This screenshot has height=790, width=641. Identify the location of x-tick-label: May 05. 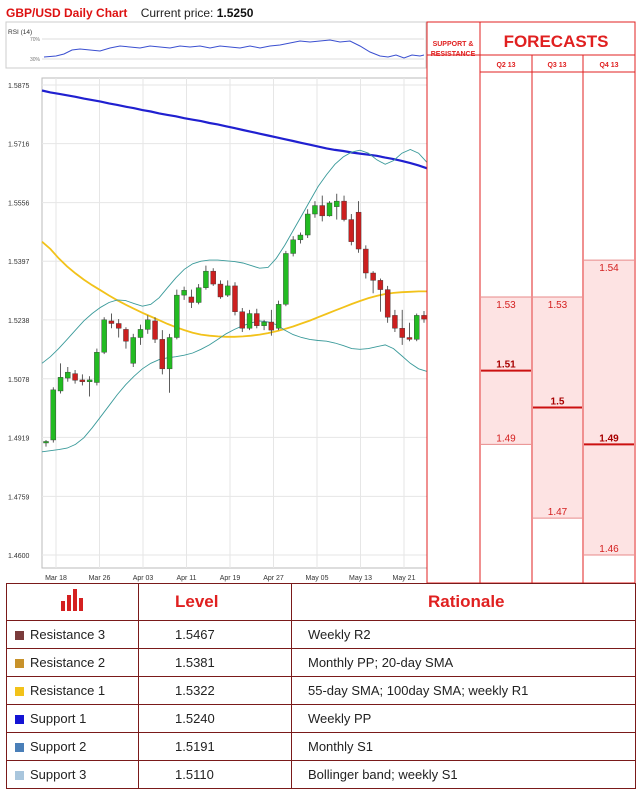
(317, 578).